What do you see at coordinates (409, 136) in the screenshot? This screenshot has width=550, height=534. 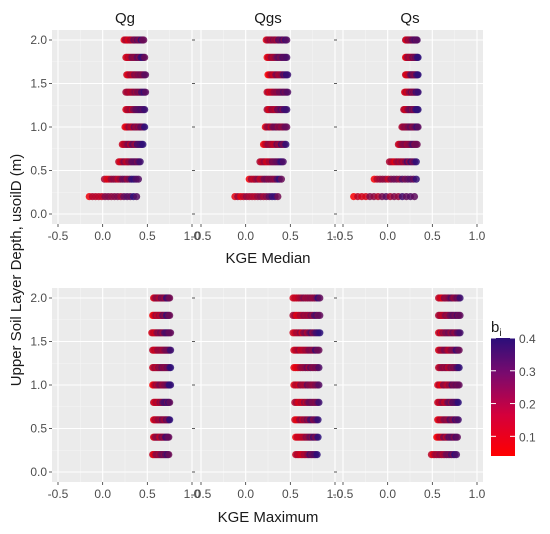 I see `panel-qs-row1: -0.5 0.0 0.5 1.0` at bounding box center [409, 136].